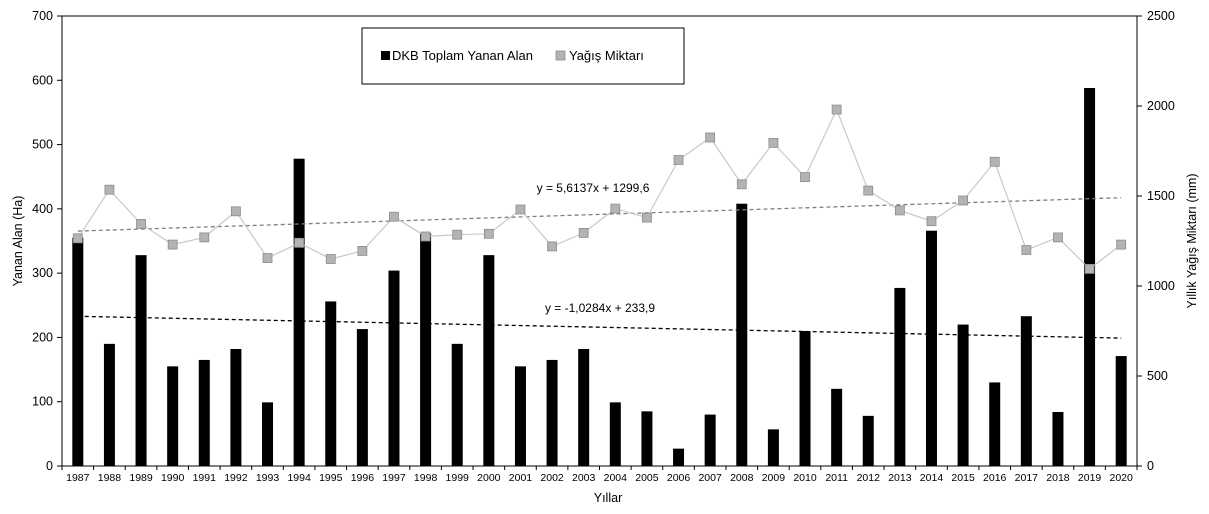 Image resolution: width=1209 pixels, height=514 pixels. I want to click on bar-2015, so click(963, 395).